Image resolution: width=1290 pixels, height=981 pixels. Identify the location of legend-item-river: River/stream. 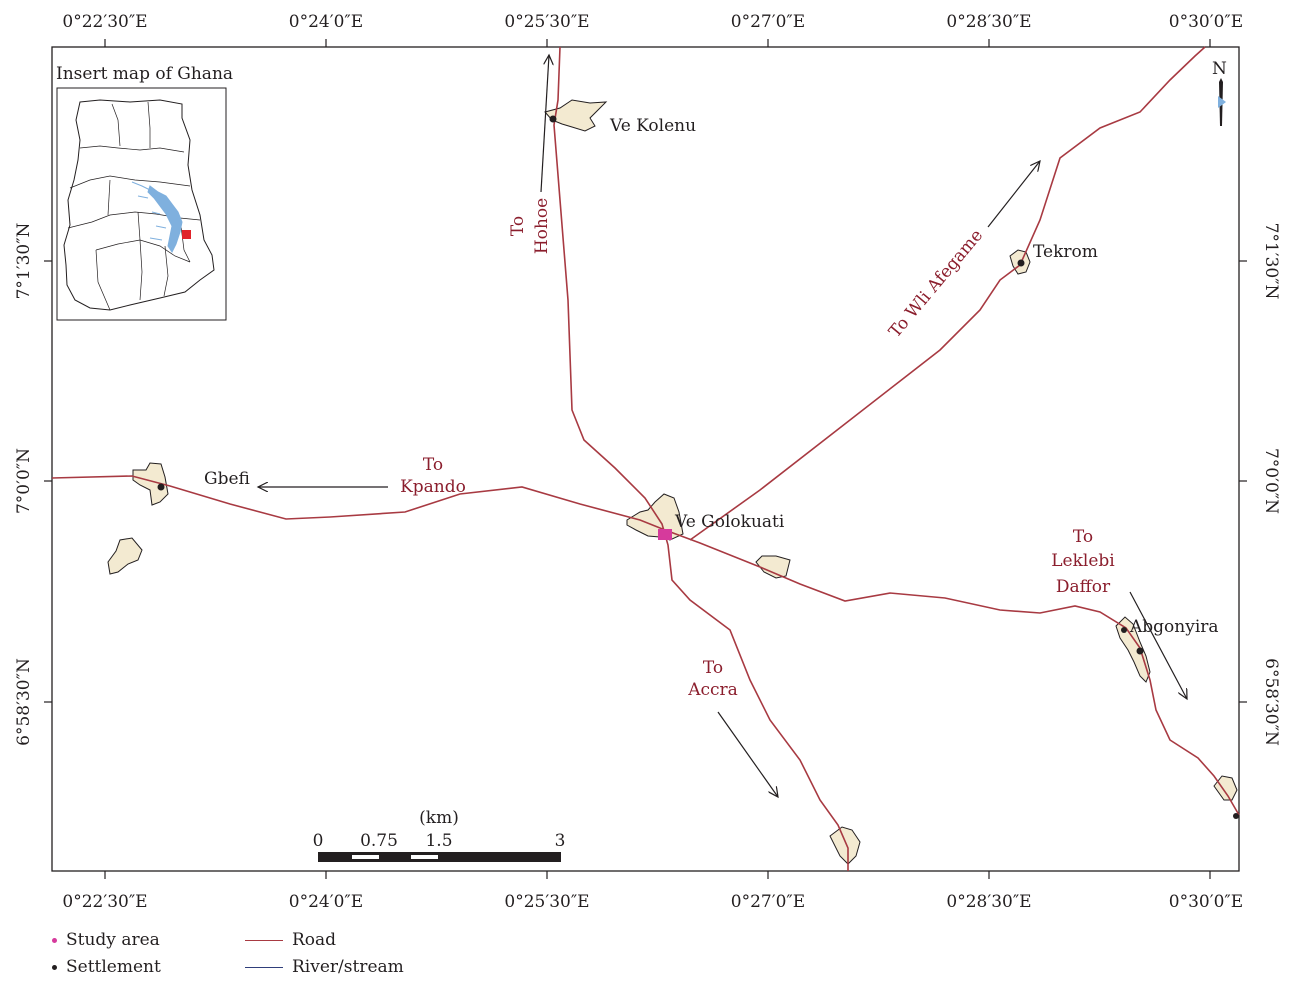
(324, 967).